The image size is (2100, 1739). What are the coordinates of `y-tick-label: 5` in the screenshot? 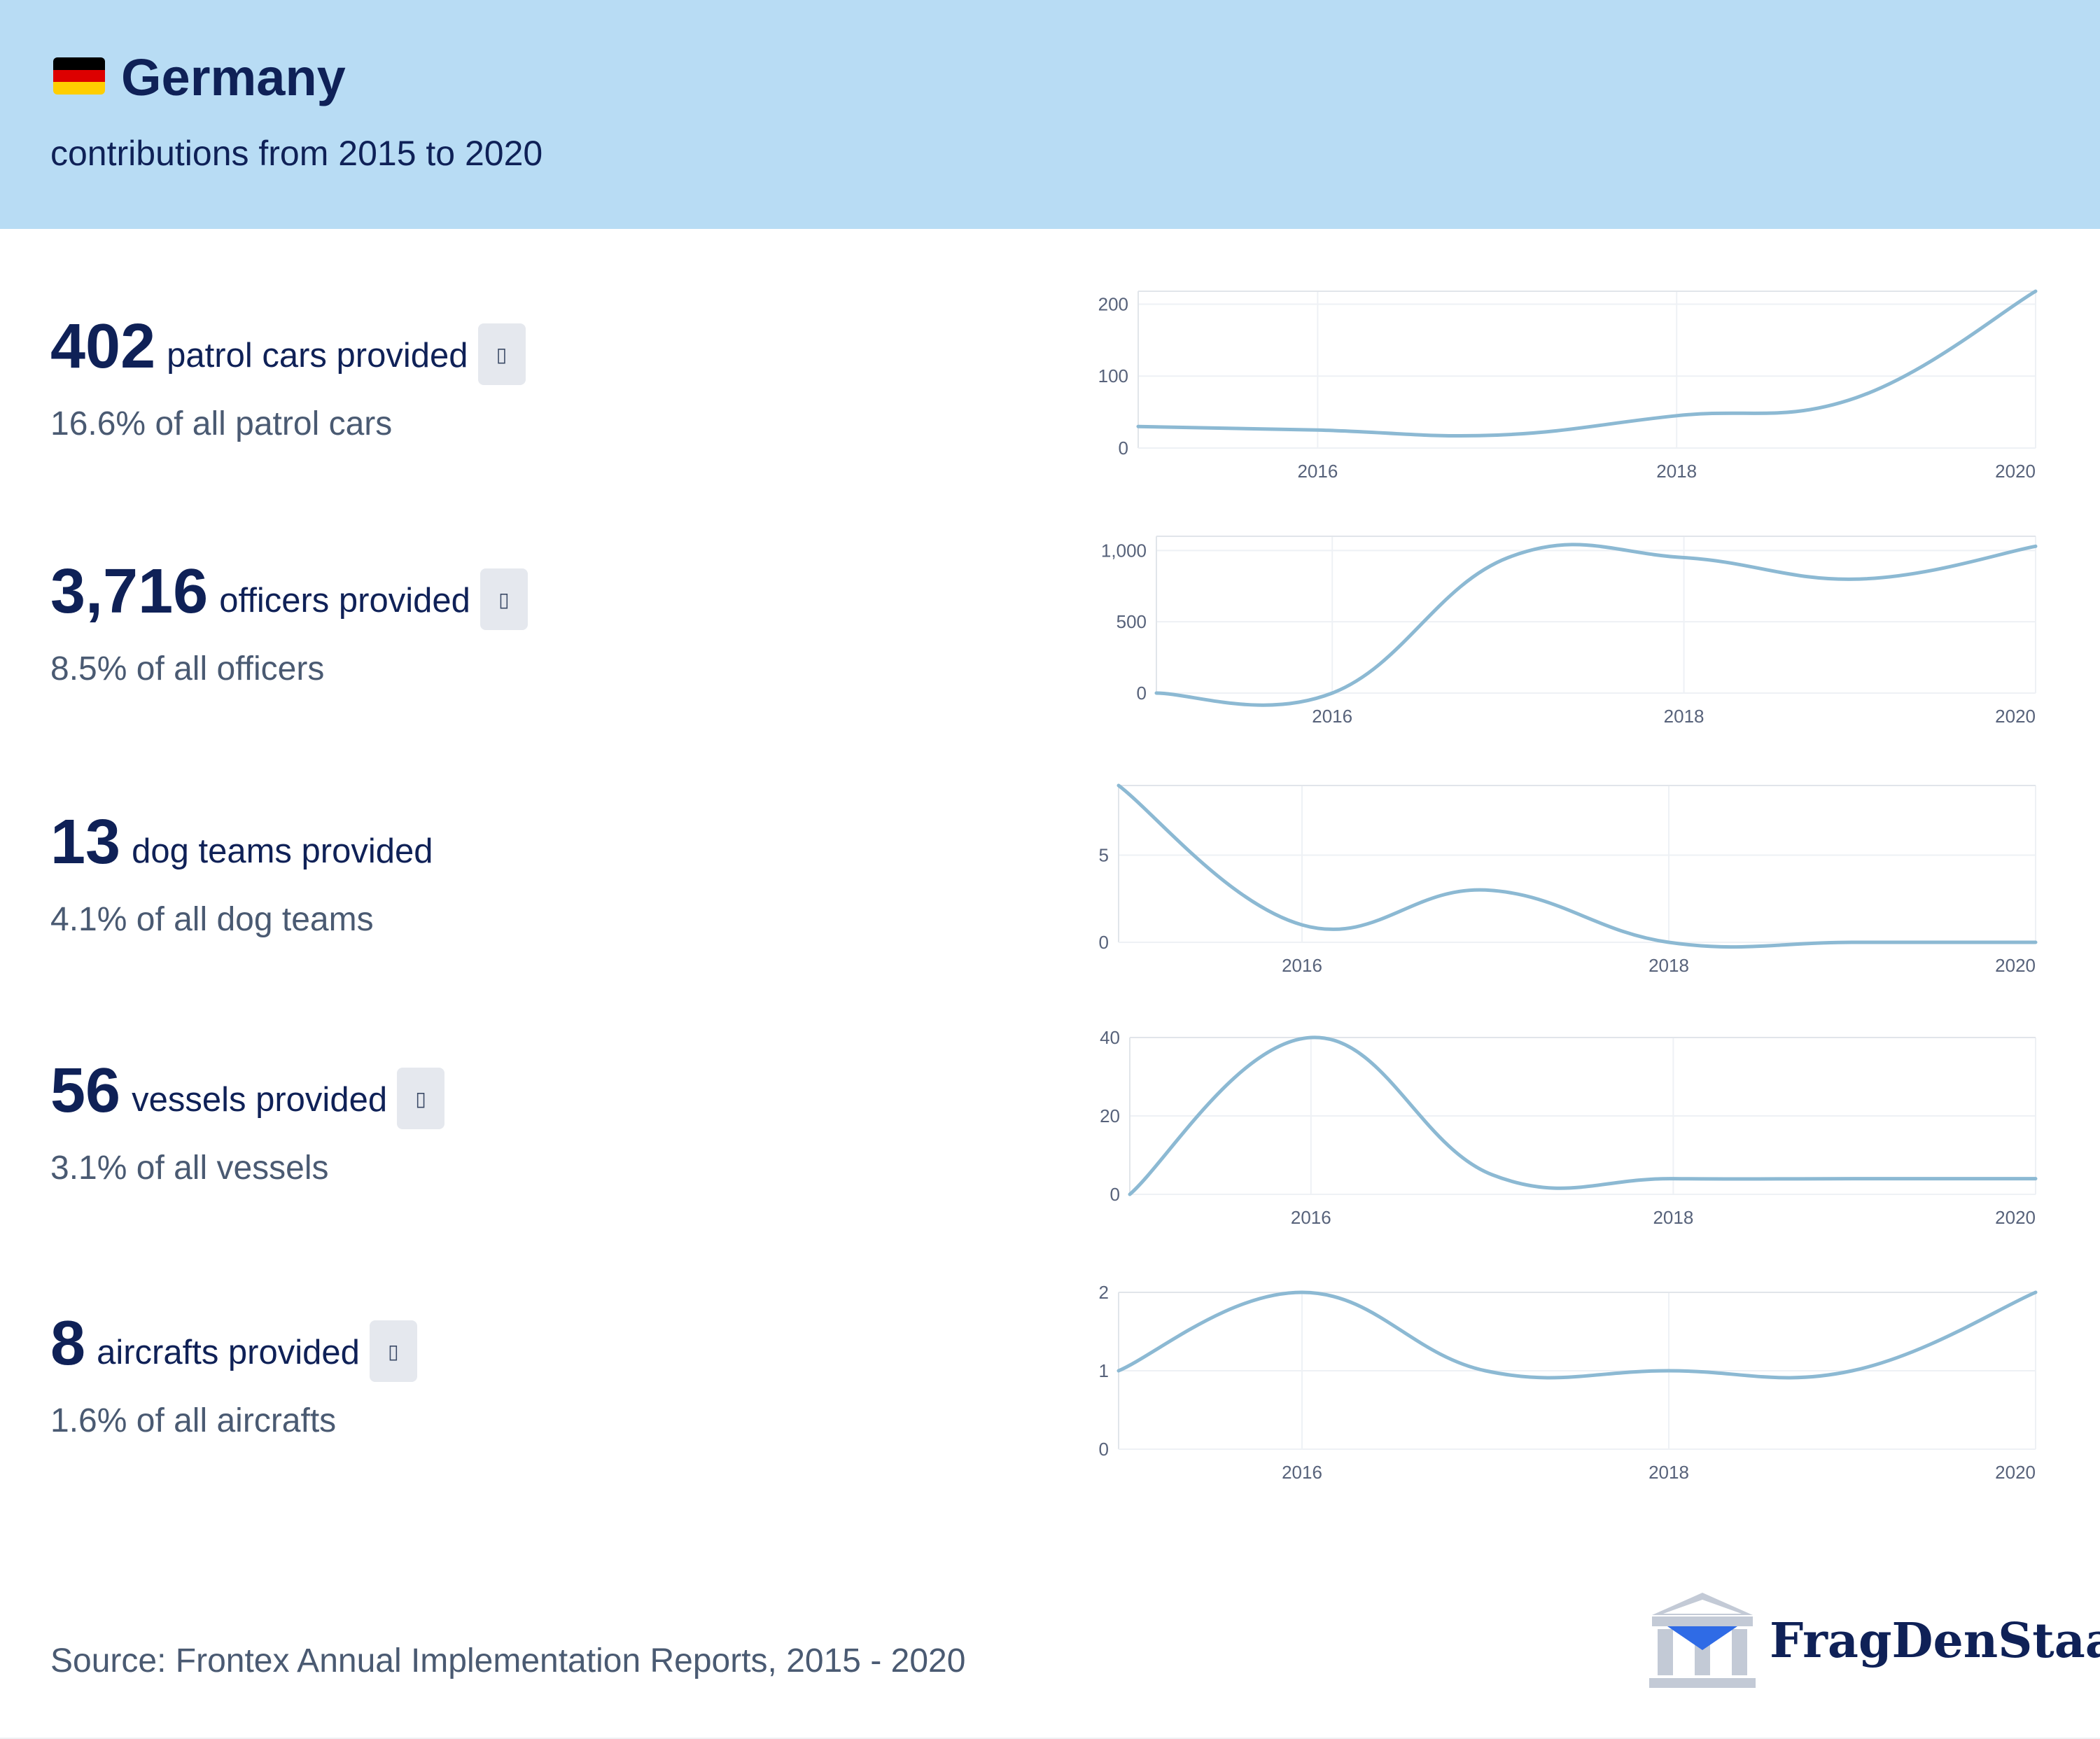 It's located at (1104, 855).